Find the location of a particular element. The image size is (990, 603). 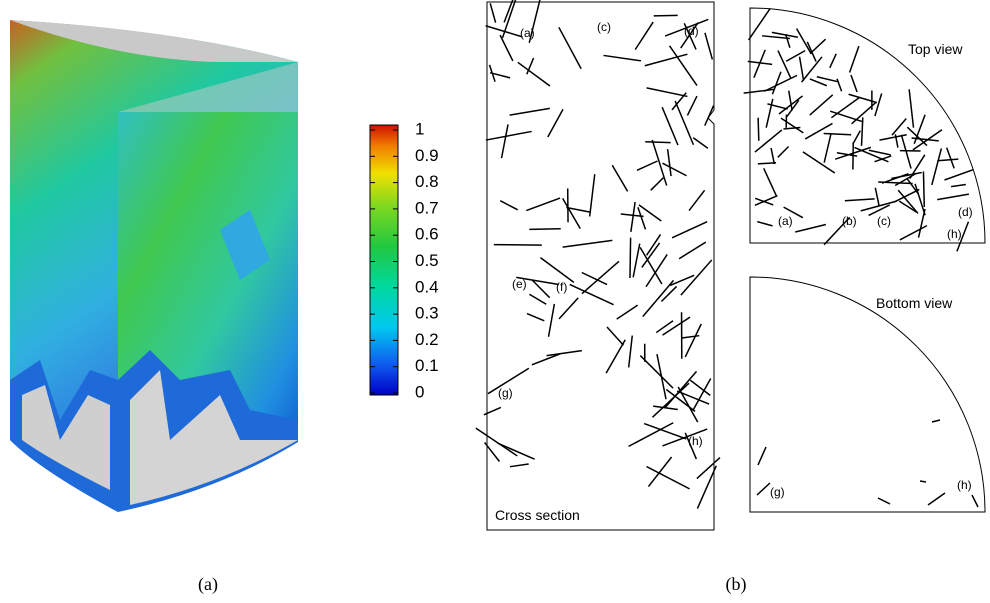

colorbar-label: 0.9 is located at coordinates (427, 155).